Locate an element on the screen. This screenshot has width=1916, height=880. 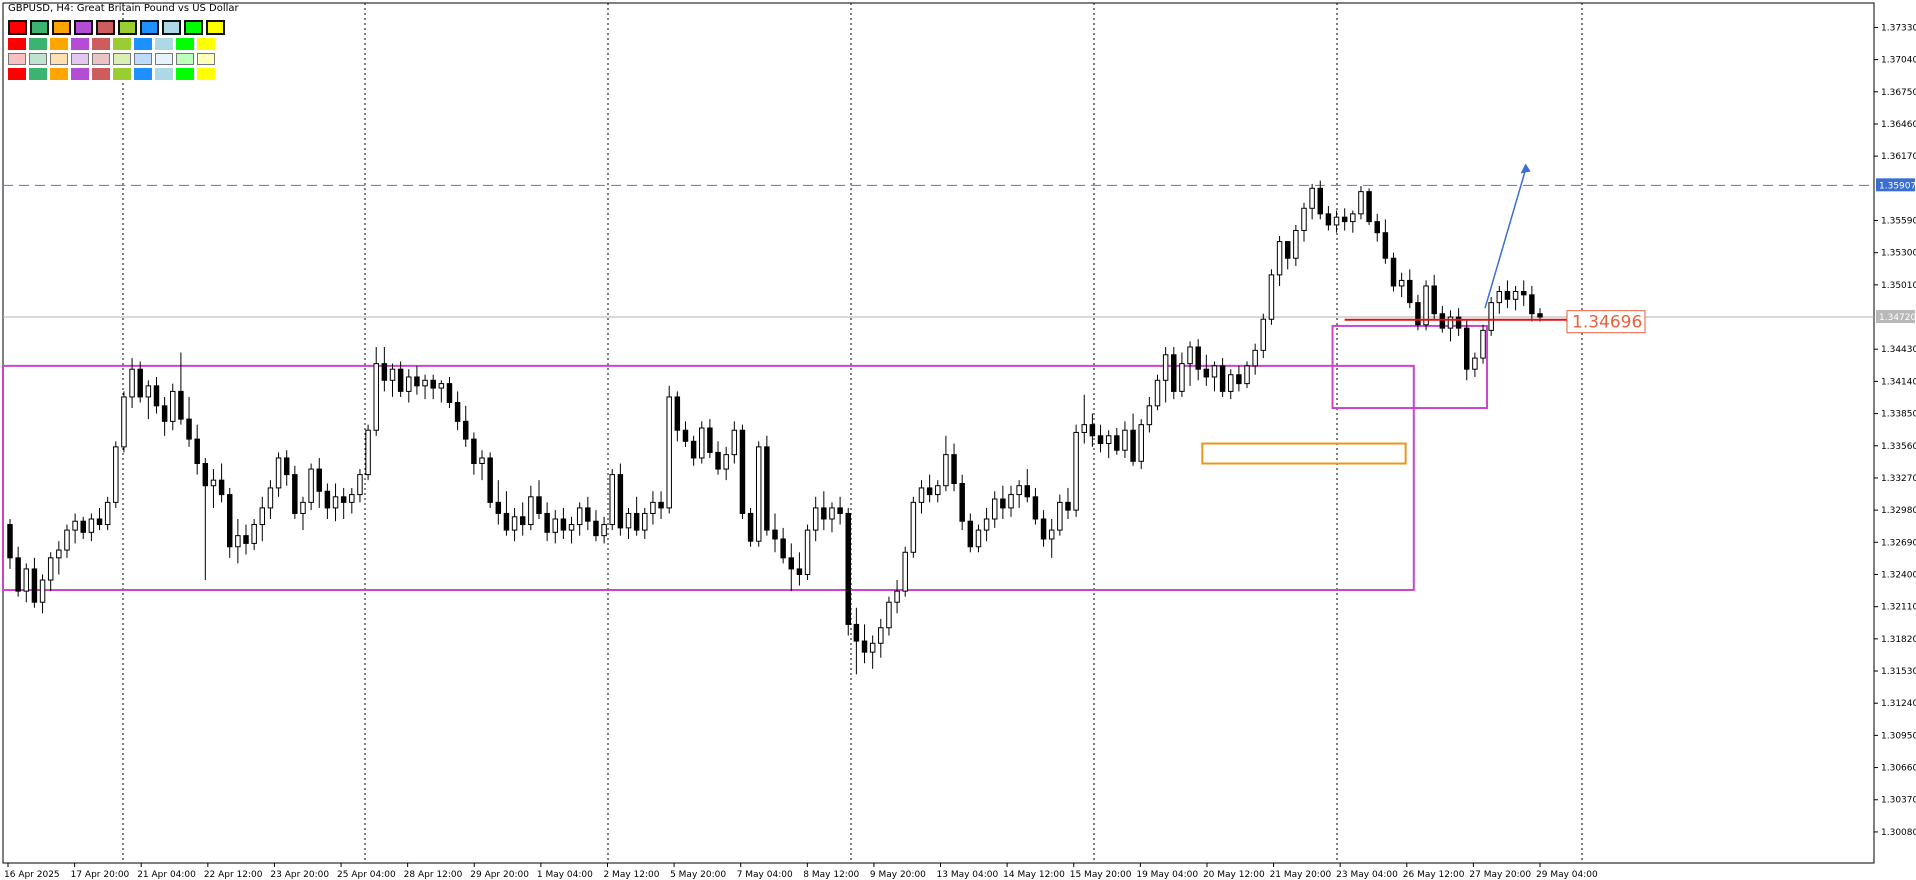
price-label: 1.34696 is located at coordinates (1607, 323).